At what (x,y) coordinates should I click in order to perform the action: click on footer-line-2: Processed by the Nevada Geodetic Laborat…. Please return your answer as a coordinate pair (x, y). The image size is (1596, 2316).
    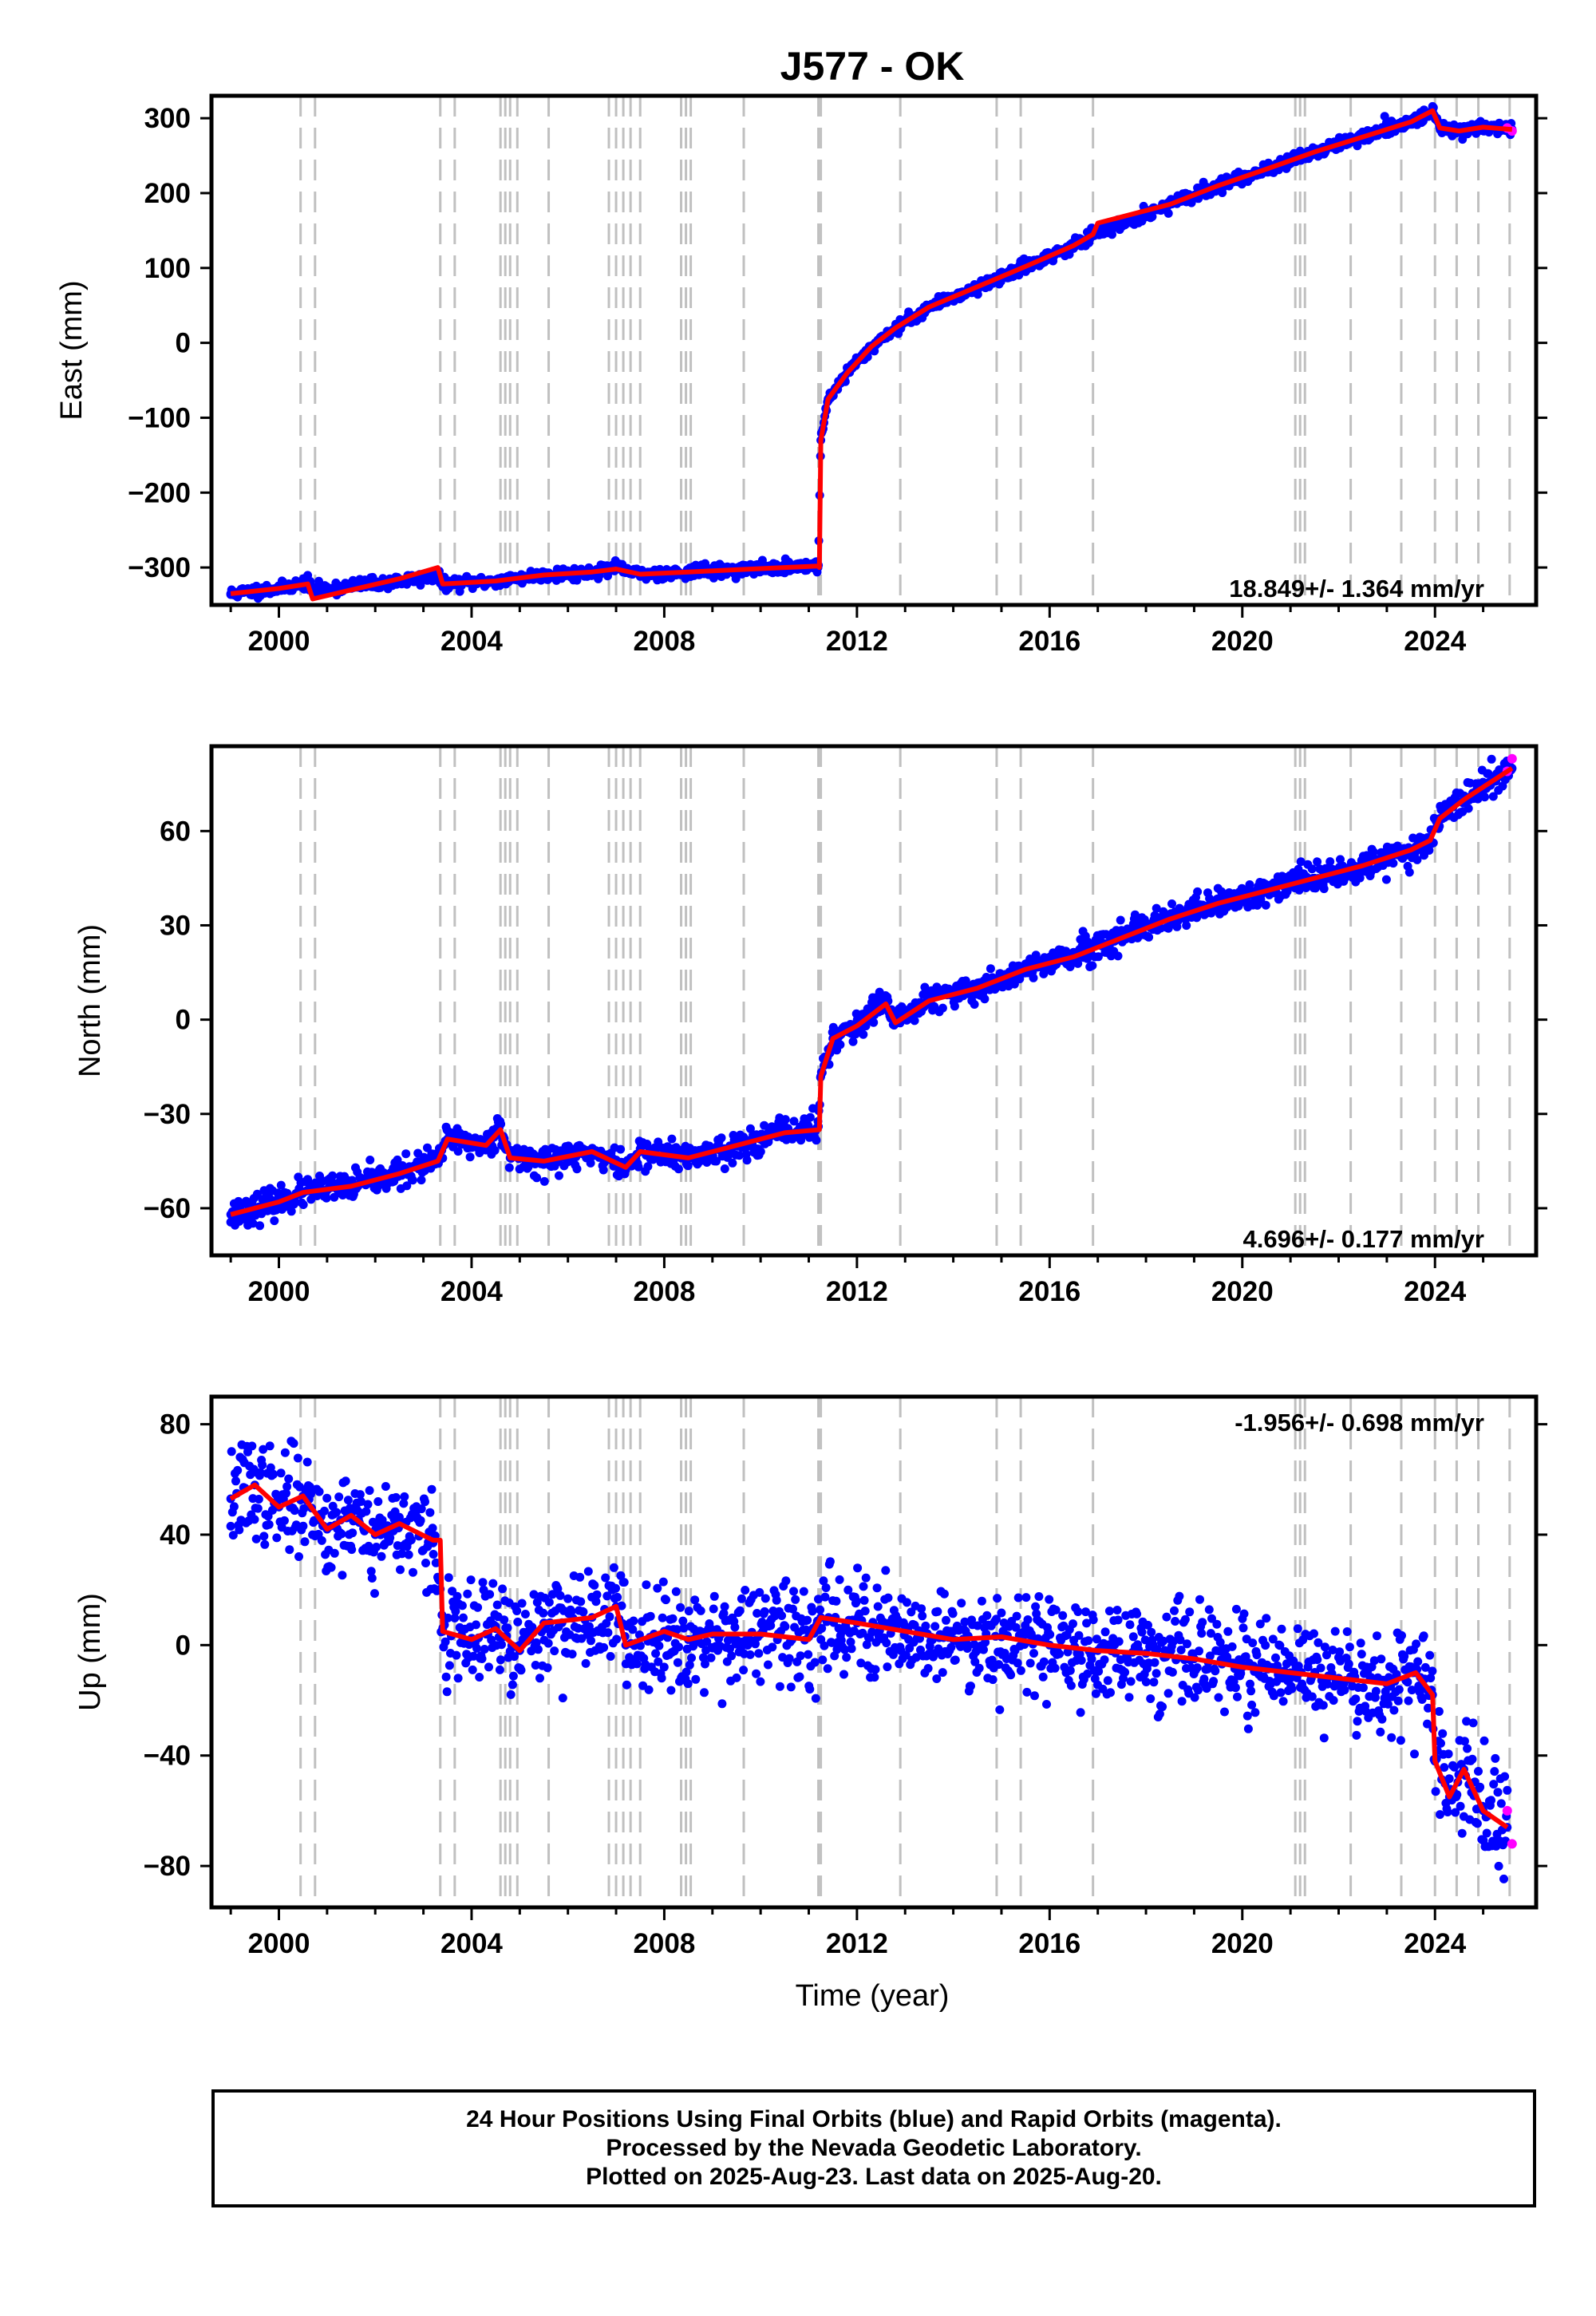
    Looking at the image, I should click on (874, 2148).